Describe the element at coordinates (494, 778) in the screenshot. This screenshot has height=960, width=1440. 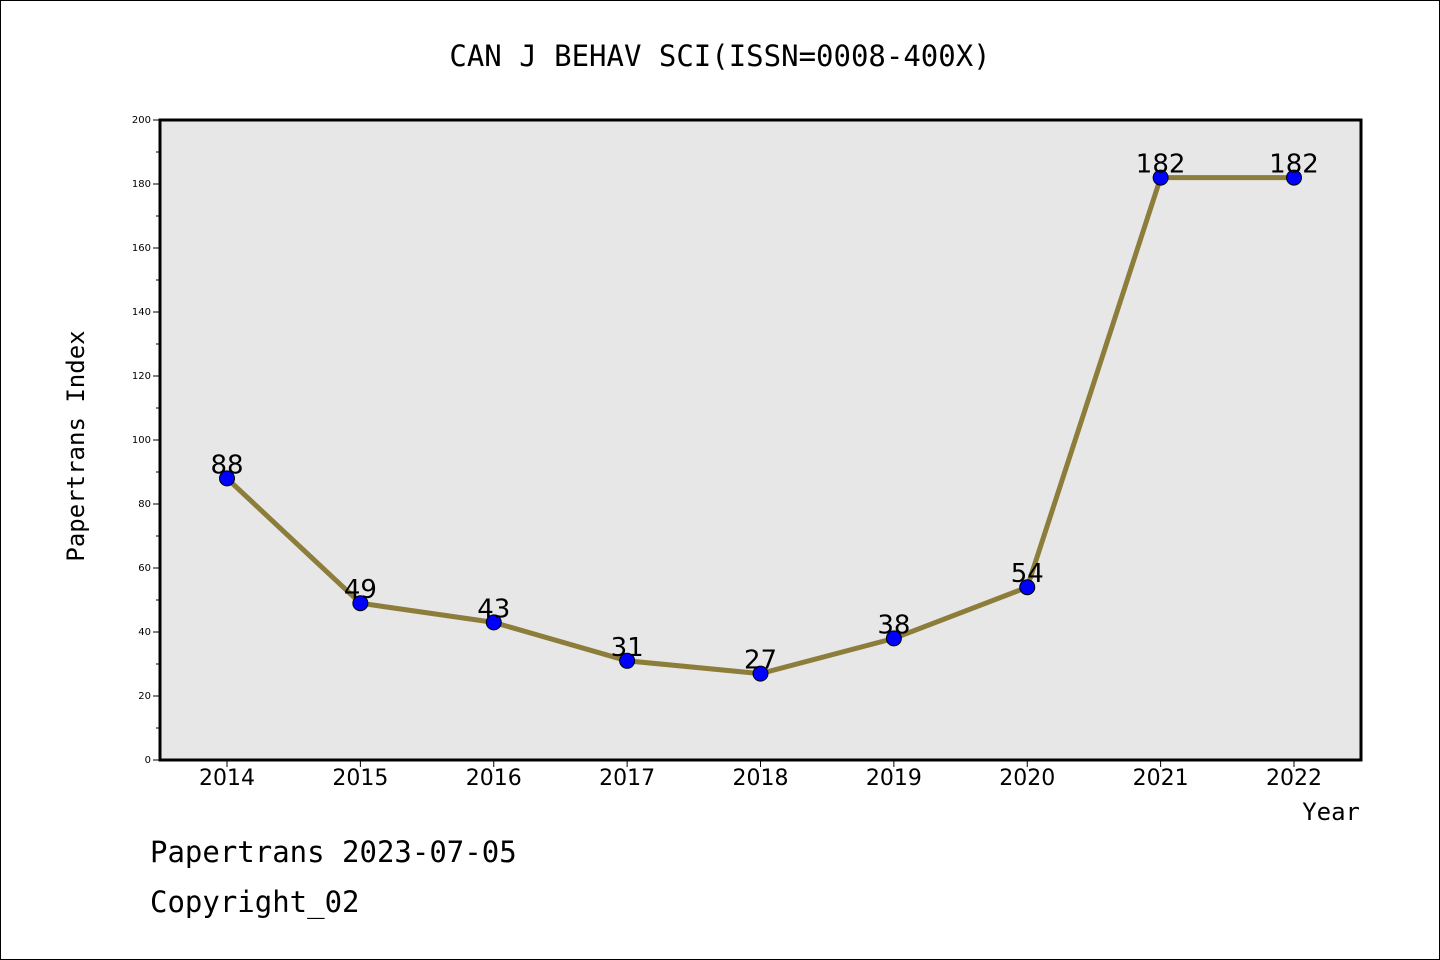
I see `x-tick-label: 2016` at that location.